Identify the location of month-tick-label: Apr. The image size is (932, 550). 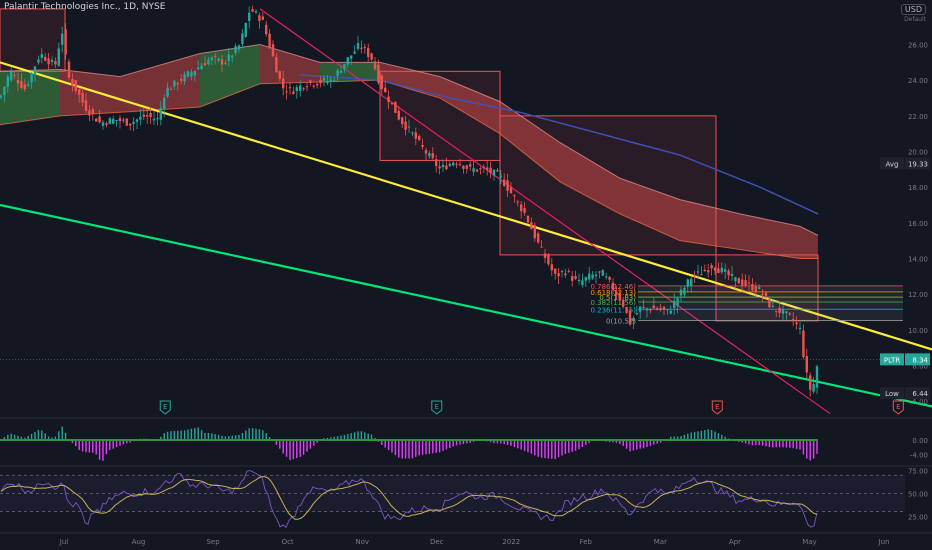
(735, 542).